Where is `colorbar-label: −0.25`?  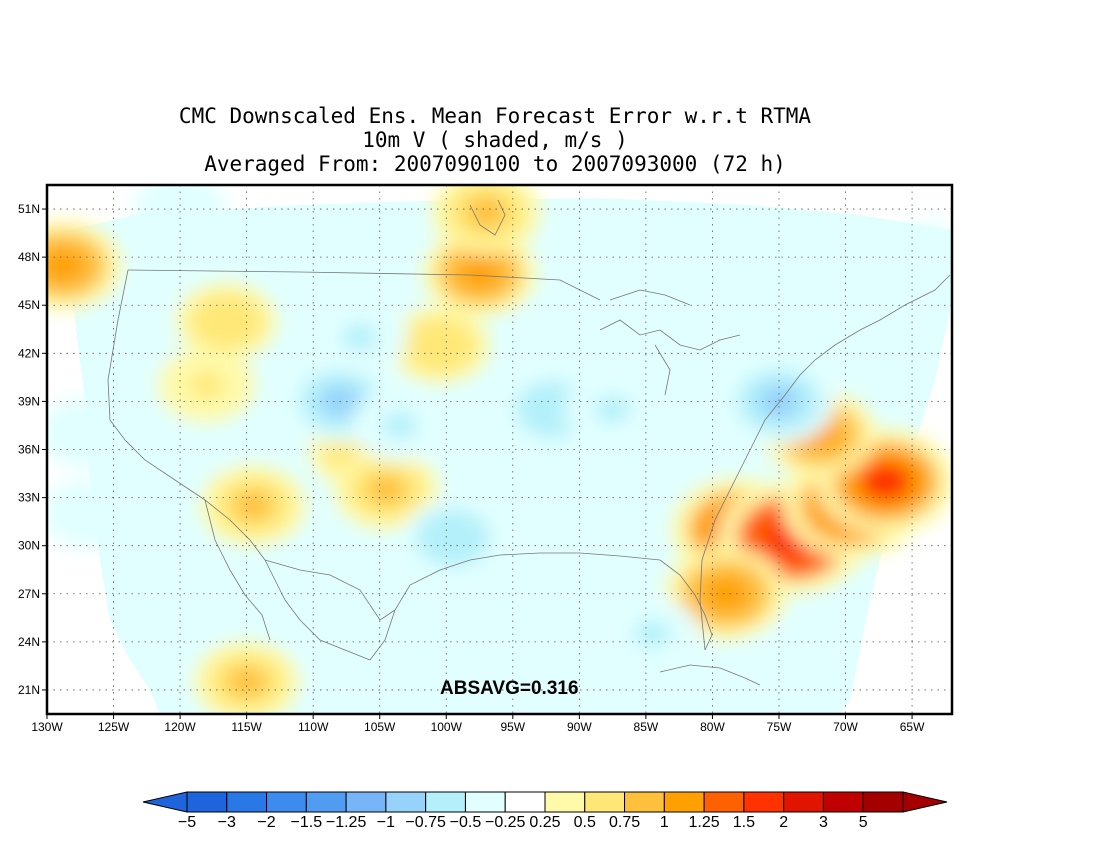 colorbar-label: −0.25 is located at coordinates (505, 822).